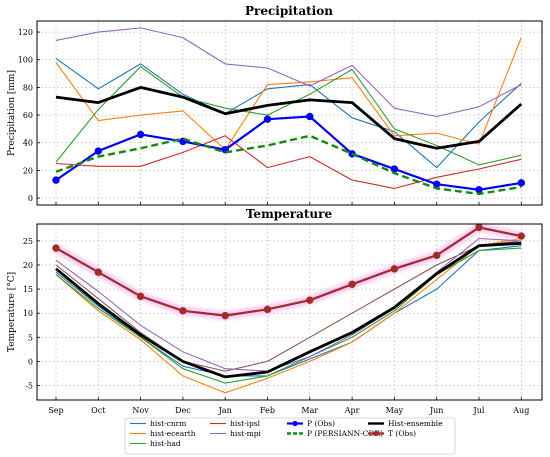  What do you see at coordinates (140, 410) in the screenshot?
I see `xtick-label: Nov` at bounding box center [140, 410].